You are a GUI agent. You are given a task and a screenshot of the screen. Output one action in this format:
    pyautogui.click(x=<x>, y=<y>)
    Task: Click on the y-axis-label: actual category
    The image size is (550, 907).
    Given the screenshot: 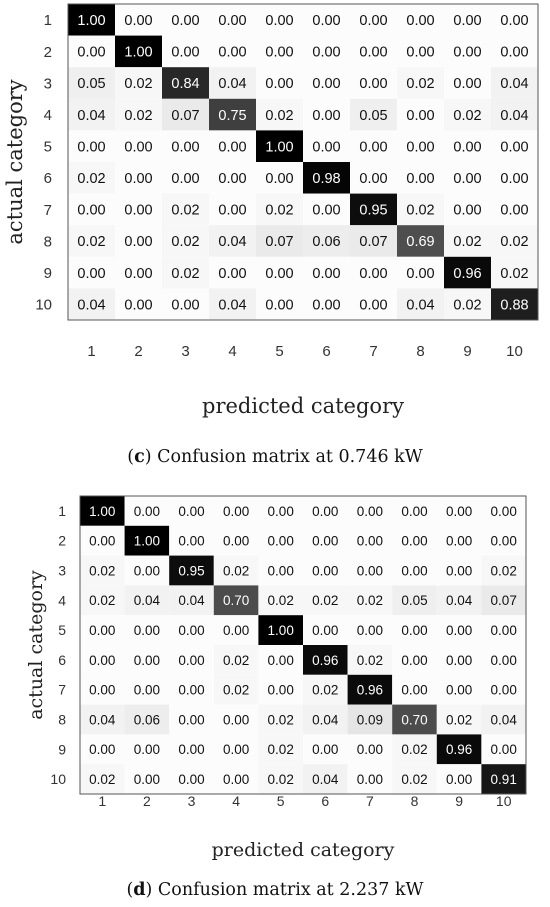 What is the action you would take?
    pyautogui.click(x=36, y=645)
    